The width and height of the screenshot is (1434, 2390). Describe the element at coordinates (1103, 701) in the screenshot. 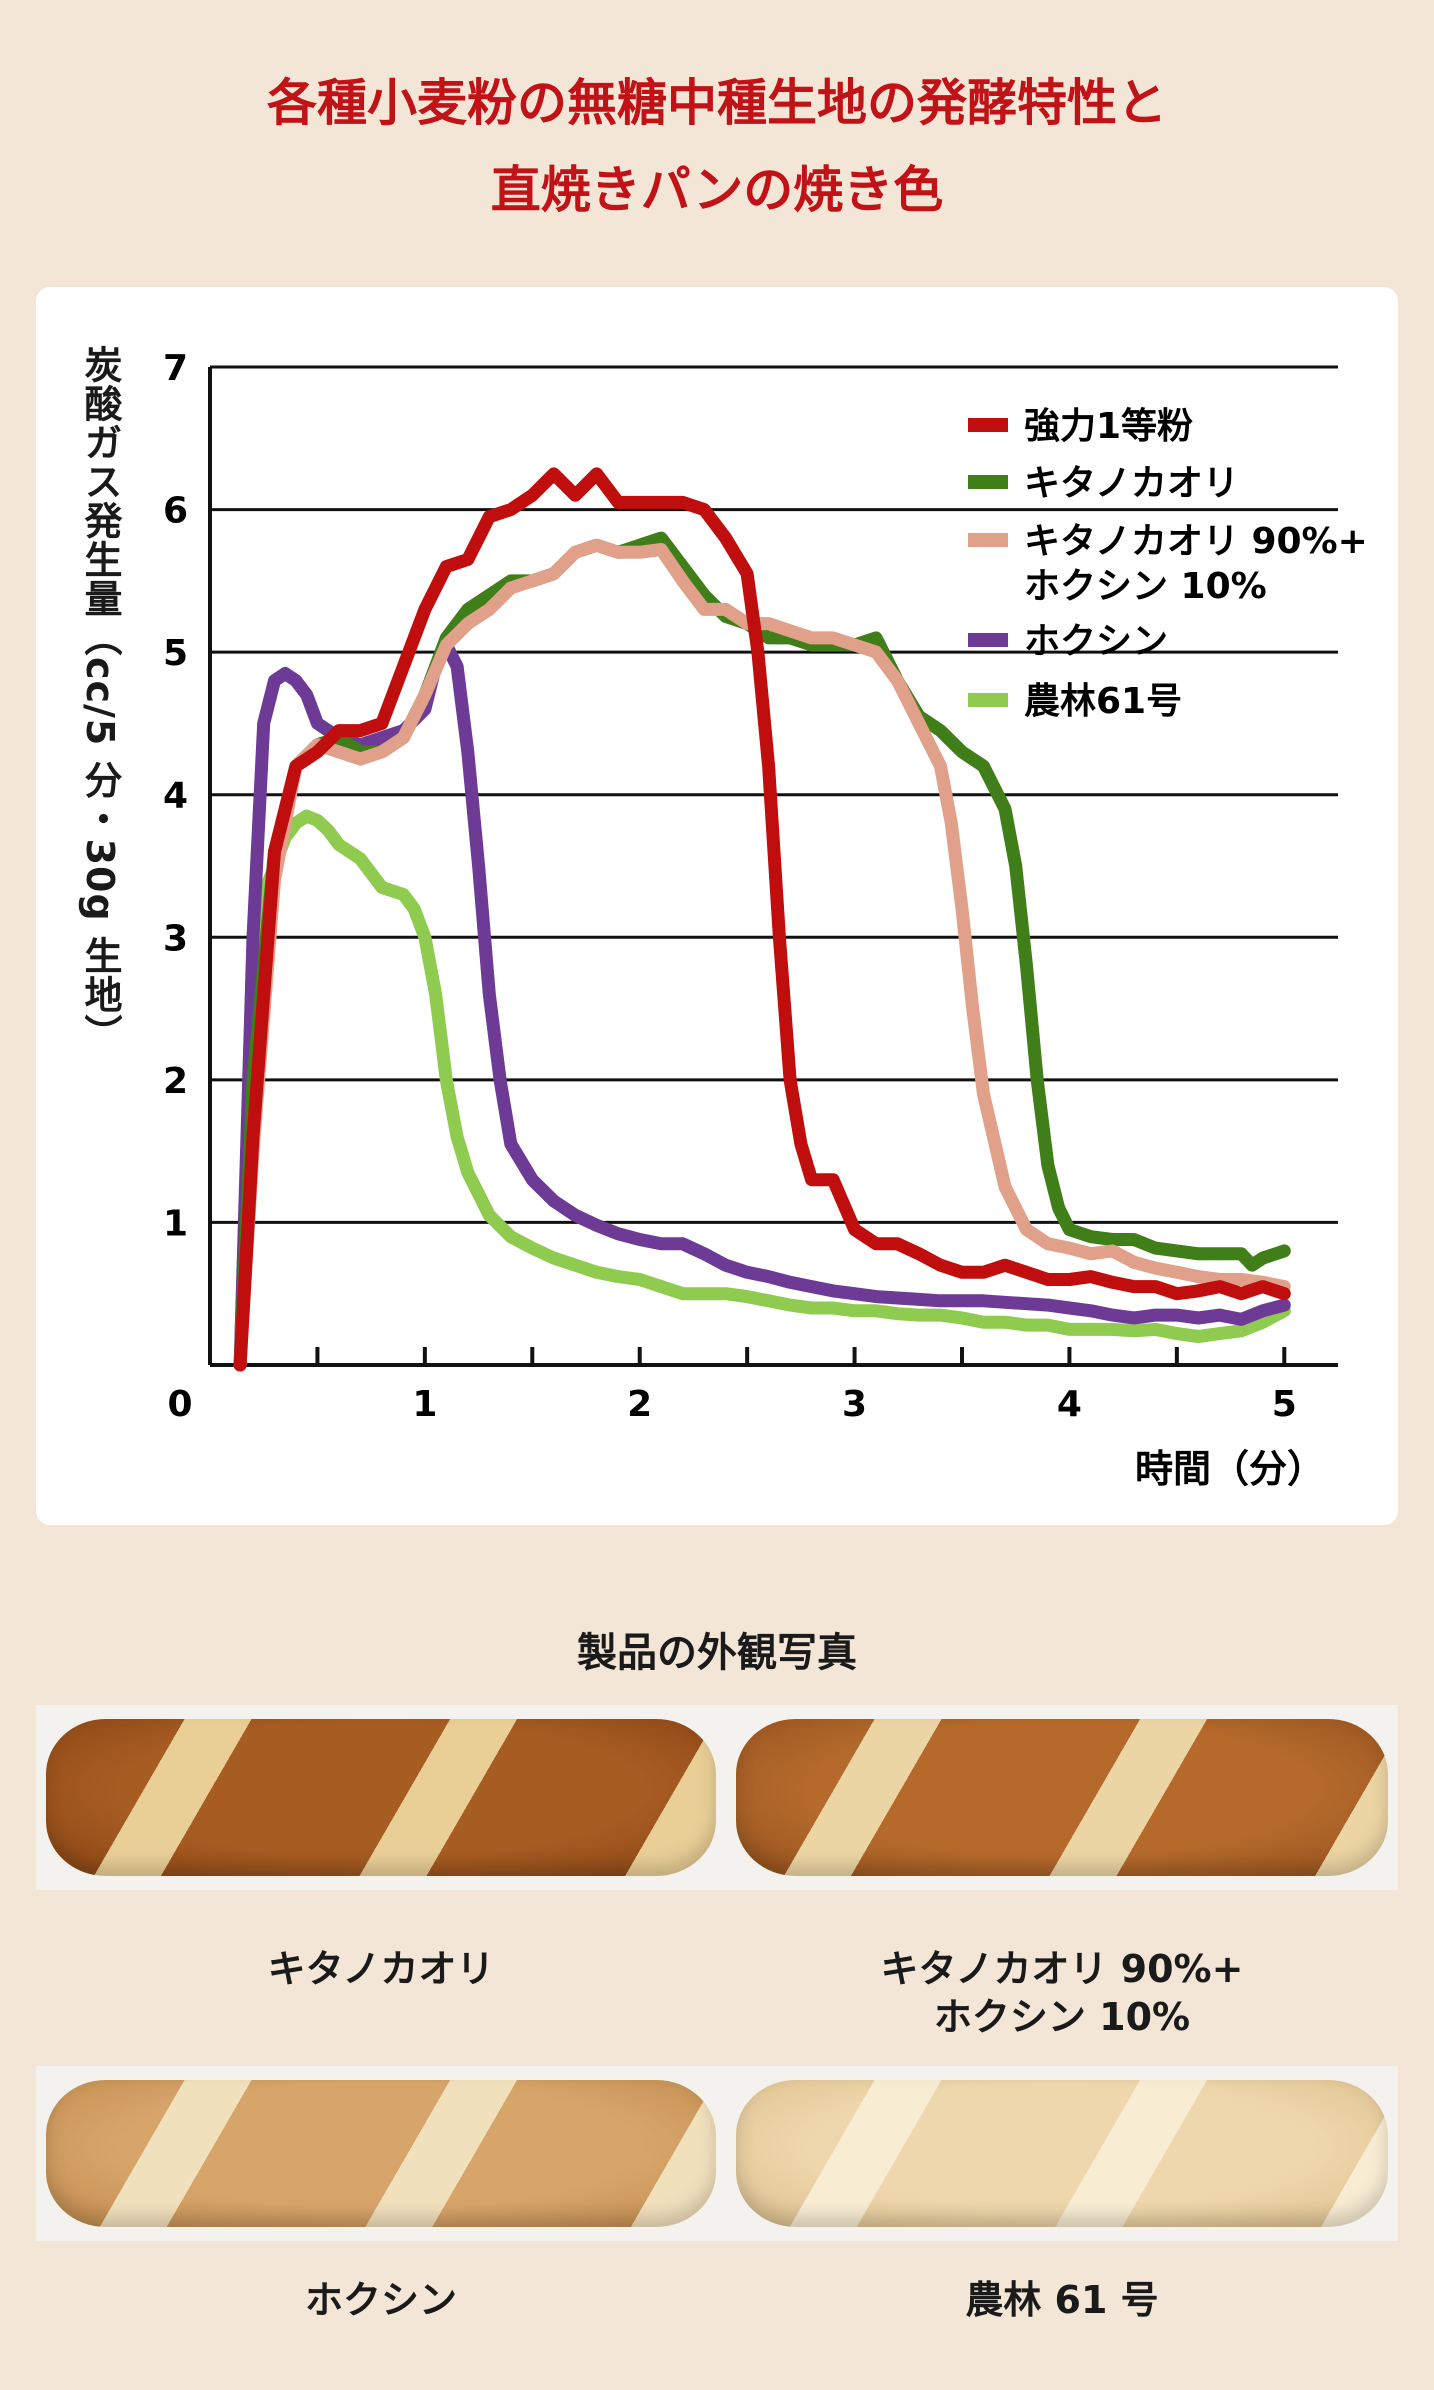

I see `legend-label: 農林61号` at that location.